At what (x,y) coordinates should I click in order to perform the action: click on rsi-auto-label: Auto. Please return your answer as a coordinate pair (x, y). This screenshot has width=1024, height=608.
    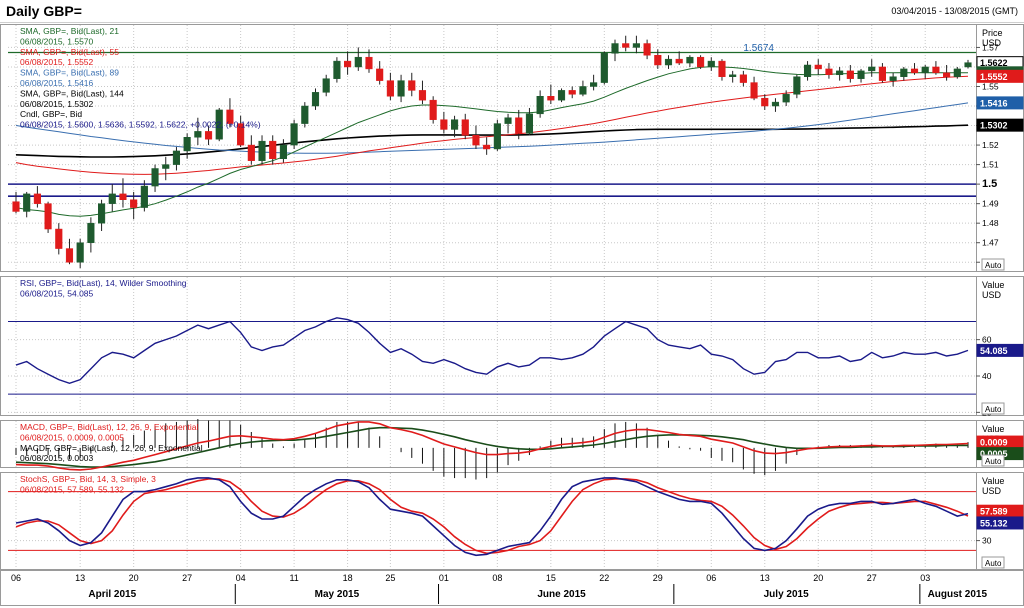
    Looking at the image, I should click on (993, 409).